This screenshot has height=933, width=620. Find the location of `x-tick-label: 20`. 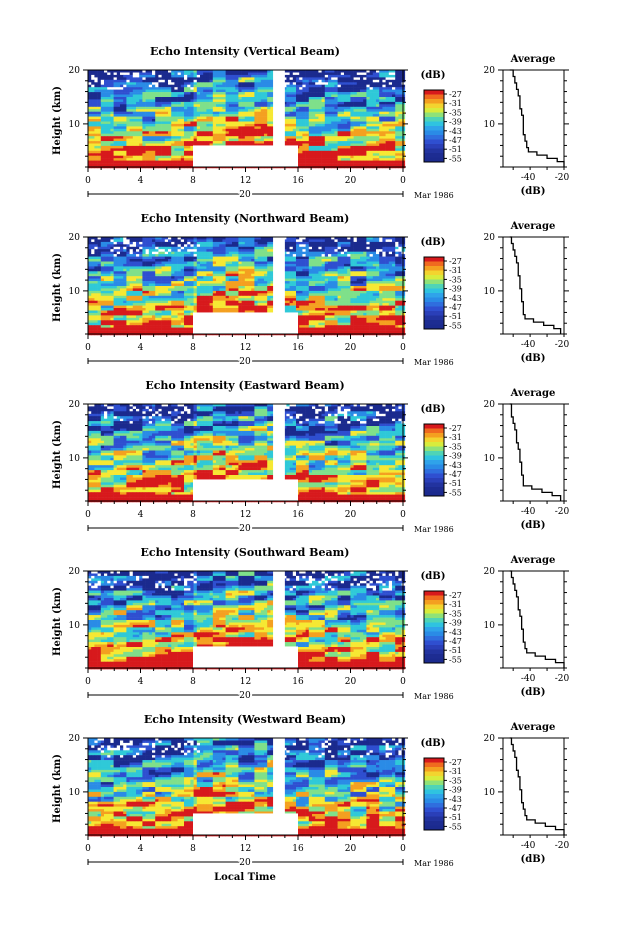

x-tick-label: 20 is located at coordinates (351, 515).